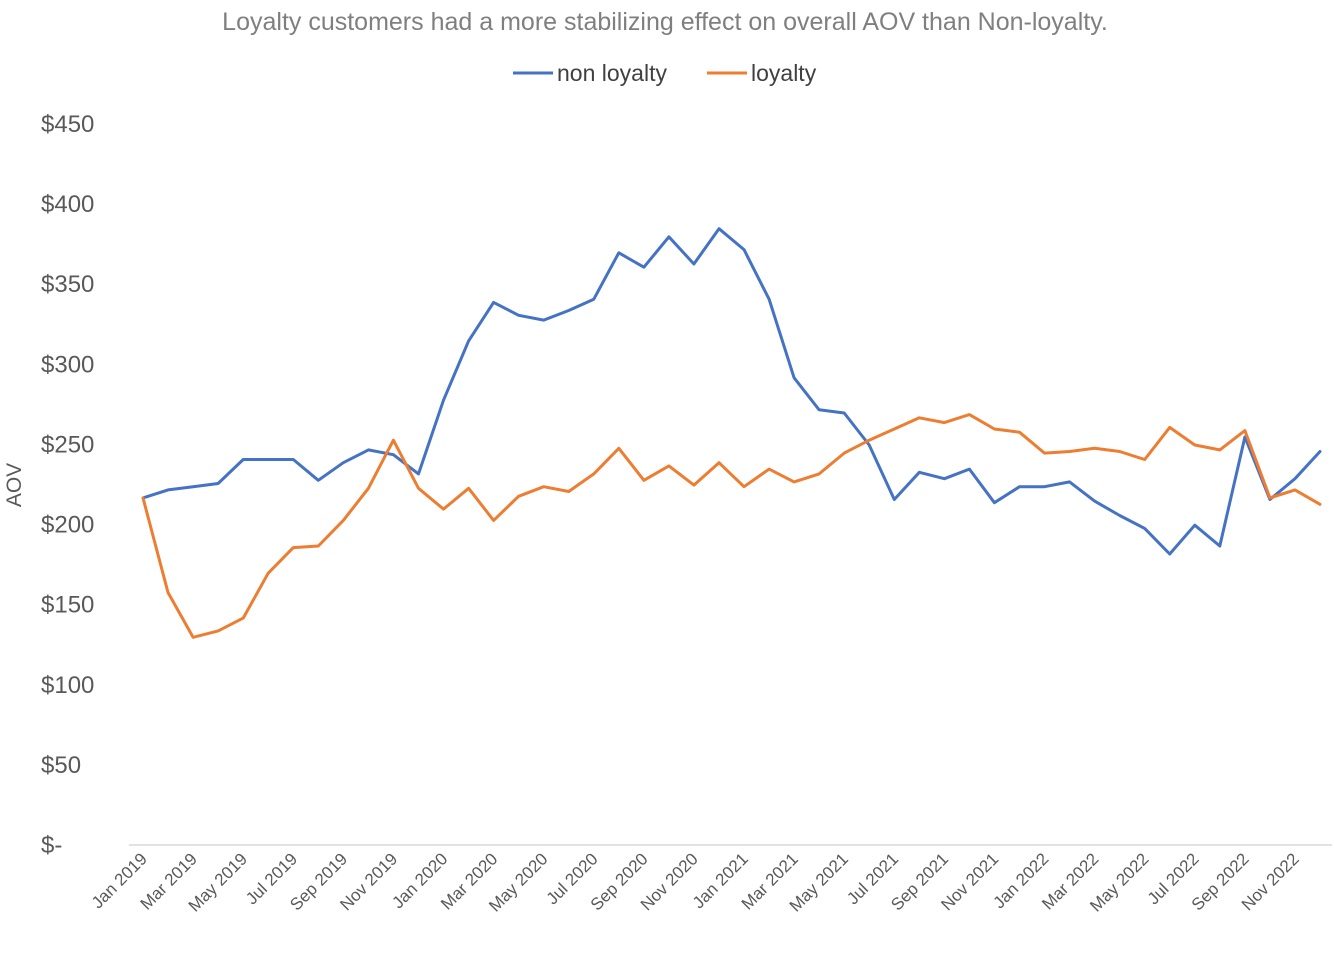 The width and height of the screenshot is (1334, 954). What do you see at coordinates (612, 73) in the screenshot?
I see `legend-label-non-loyalty: non loyalty` at bounding box center [612, 73].